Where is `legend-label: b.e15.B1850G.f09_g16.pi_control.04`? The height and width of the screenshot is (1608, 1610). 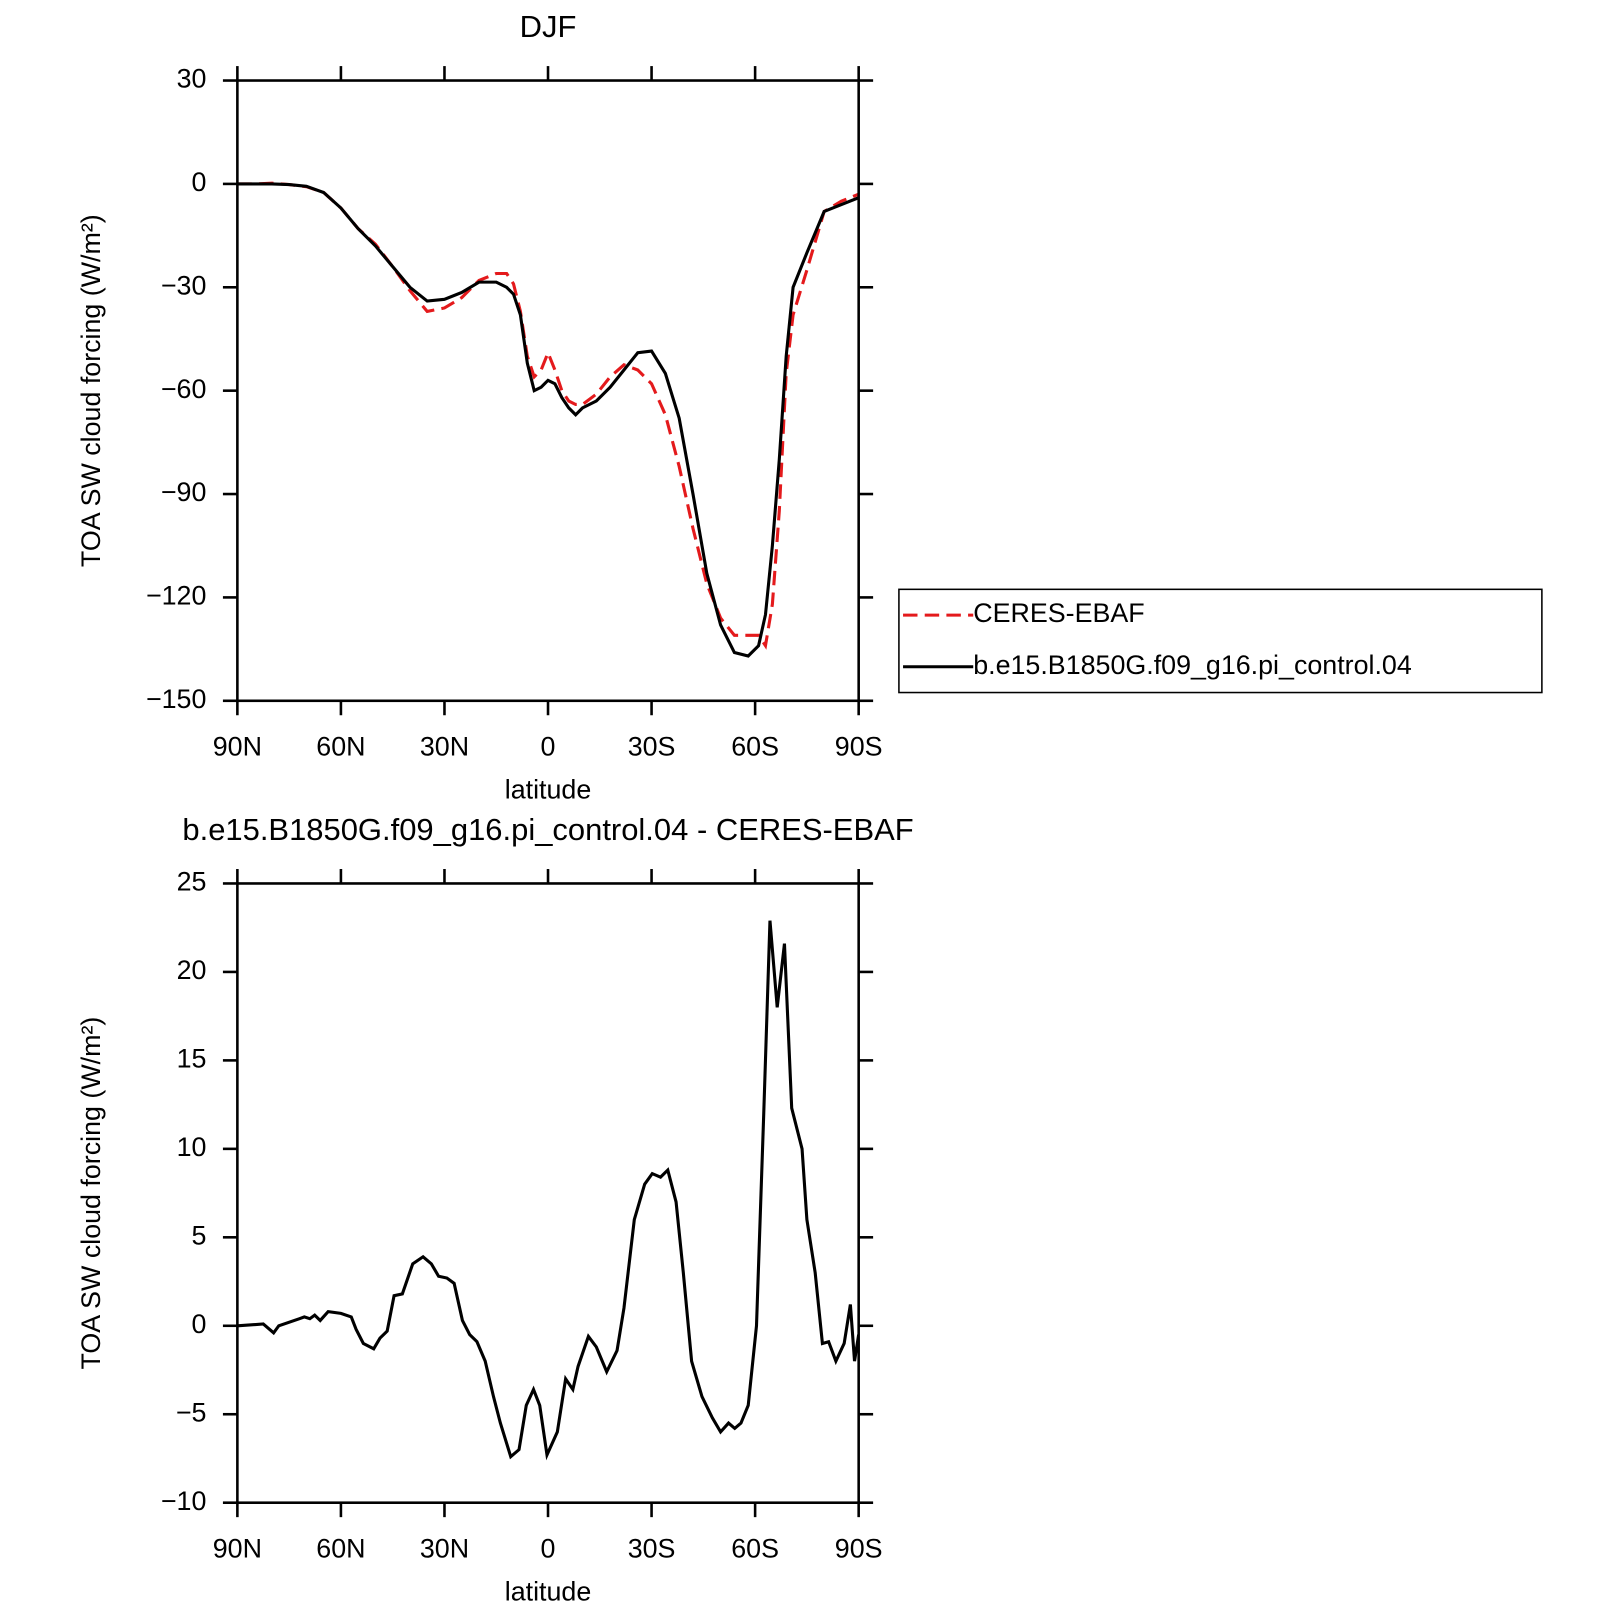
legend-label: b.e15.B1850G.f09_g16.pi_control.04 is located at coordinates (1192, 665).